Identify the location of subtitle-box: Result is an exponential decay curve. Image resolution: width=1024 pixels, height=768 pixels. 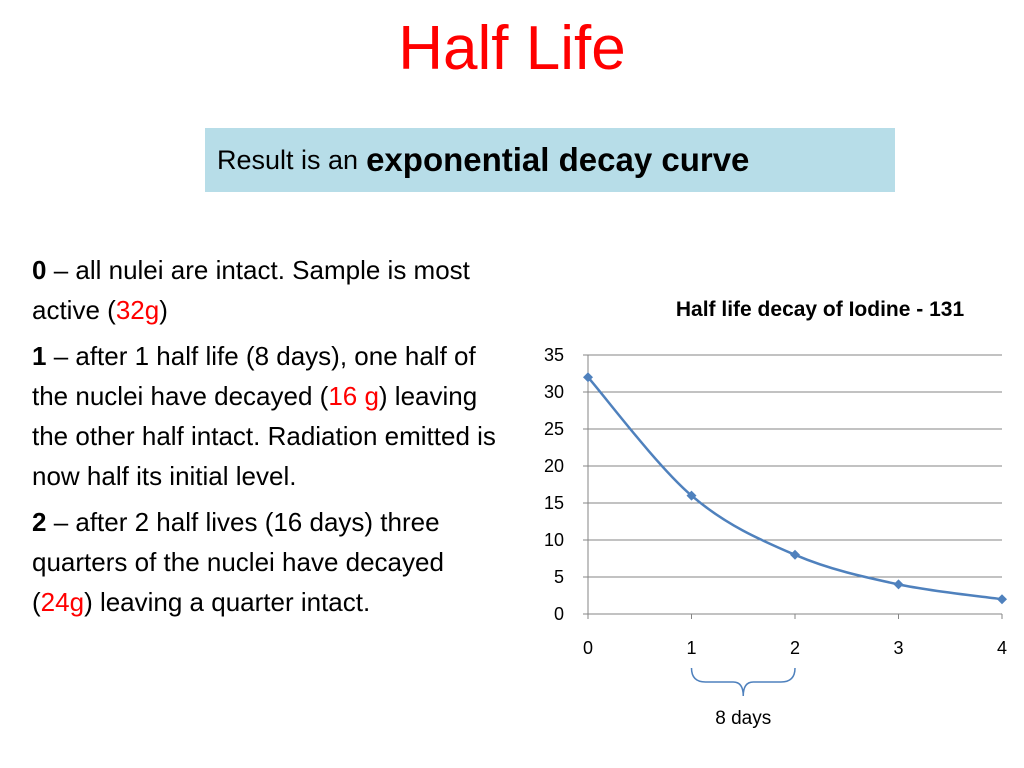
(550, 160).